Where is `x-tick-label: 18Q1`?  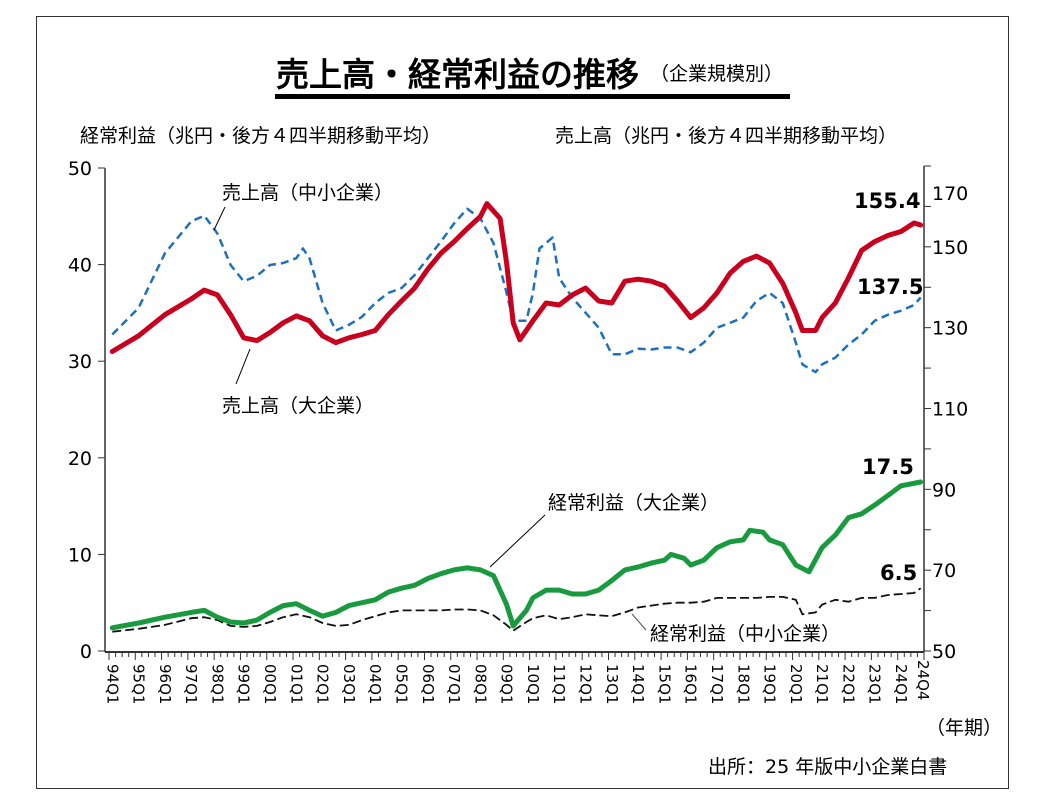
x-tick-label: 18Q1 is located at coordinates (743, 684).